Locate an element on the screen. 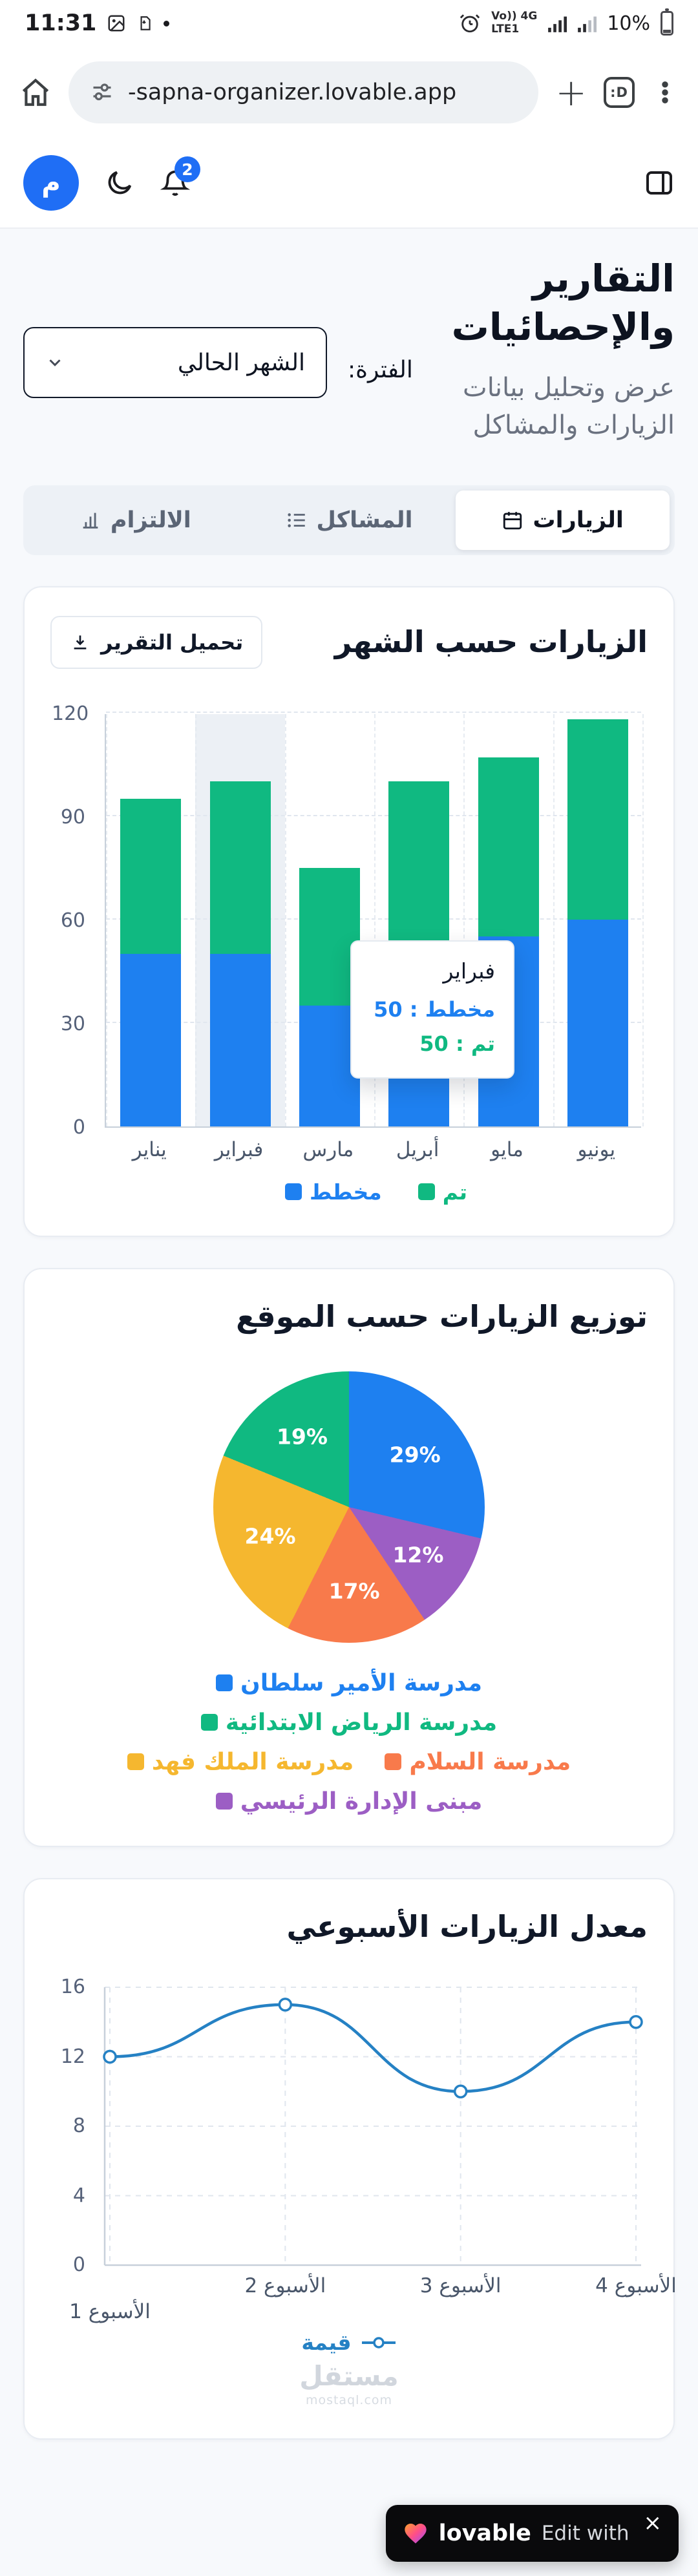 The height and width of the screenshot is (2576, 698). bar-y-axis: 0 30 60 90 120 is located at coordinates (72, 920).